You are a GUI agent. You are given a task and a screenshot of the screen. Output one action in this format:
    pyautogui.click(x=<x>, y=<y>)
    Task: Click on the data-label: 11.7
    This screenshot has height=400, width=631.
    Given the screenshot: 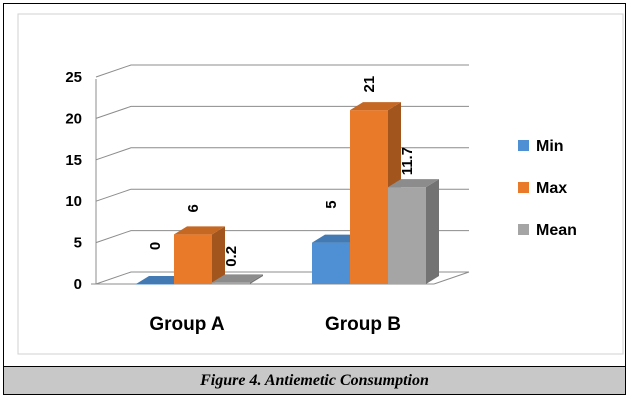 What is the action you would take?
    pyautogui.click(x=407, y=161)
    